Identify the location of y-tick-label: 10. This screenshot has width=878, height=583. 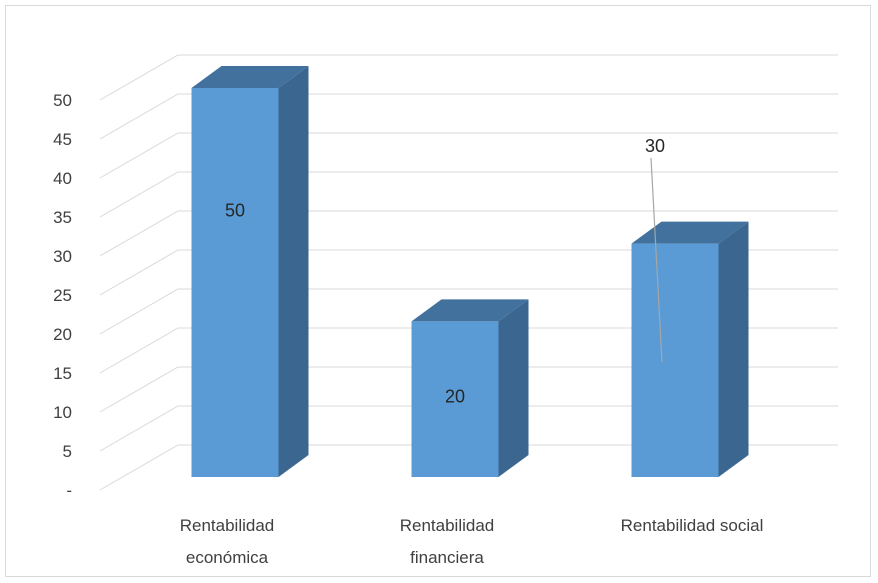
(62, 412).